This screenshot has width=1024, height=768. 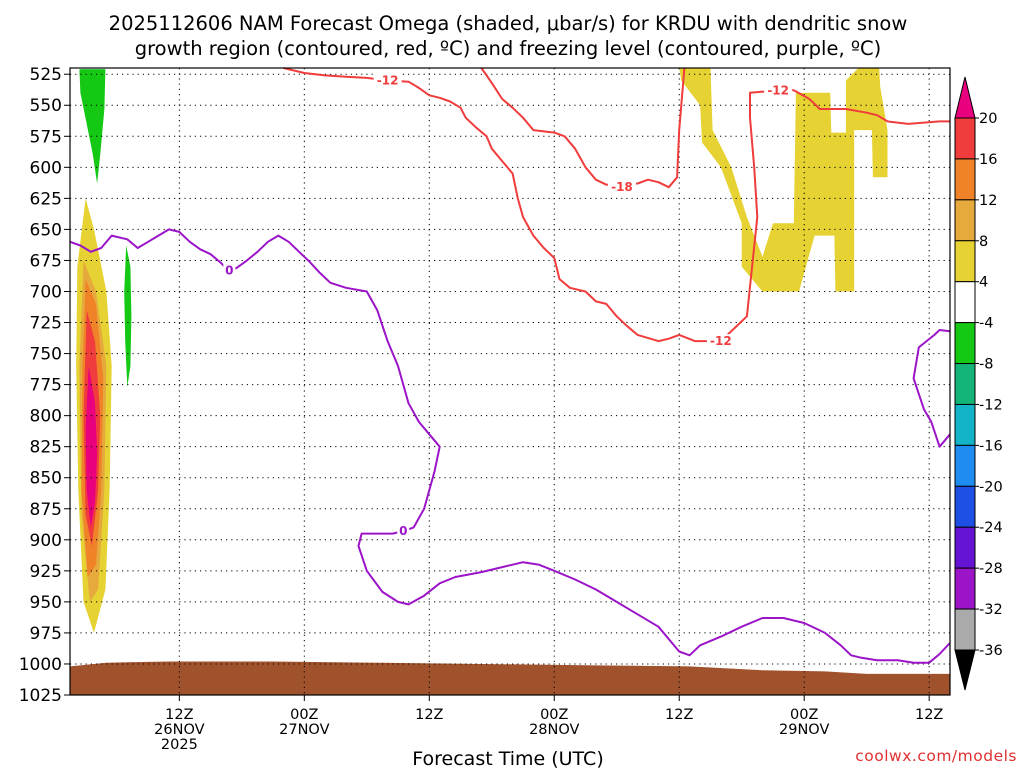 I want to click on colorbar-label: 16, so click(x=988, y=160).